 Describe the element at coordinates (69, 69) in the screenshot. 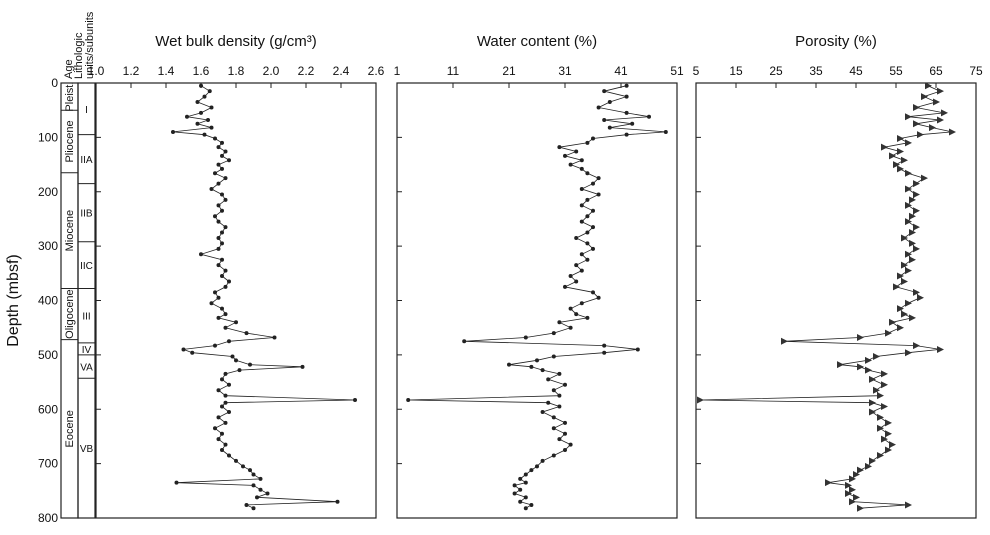

I see `age-header: Age` at that location.